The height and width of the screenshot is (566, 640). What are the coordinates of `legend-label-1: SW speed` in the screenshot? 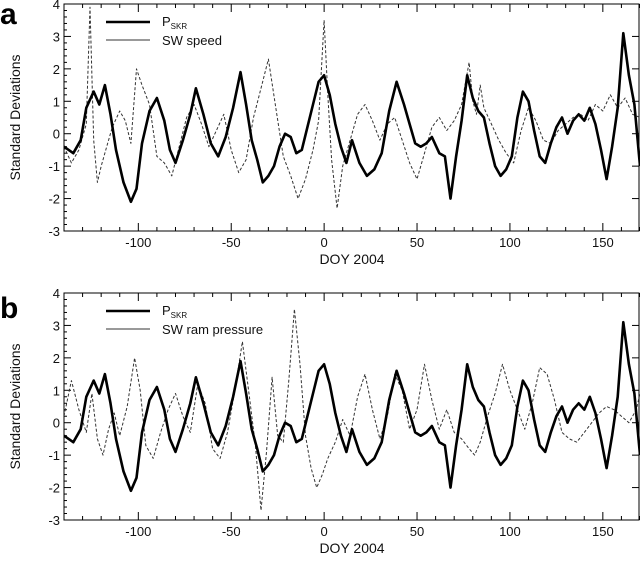 It's located at (192, 40).